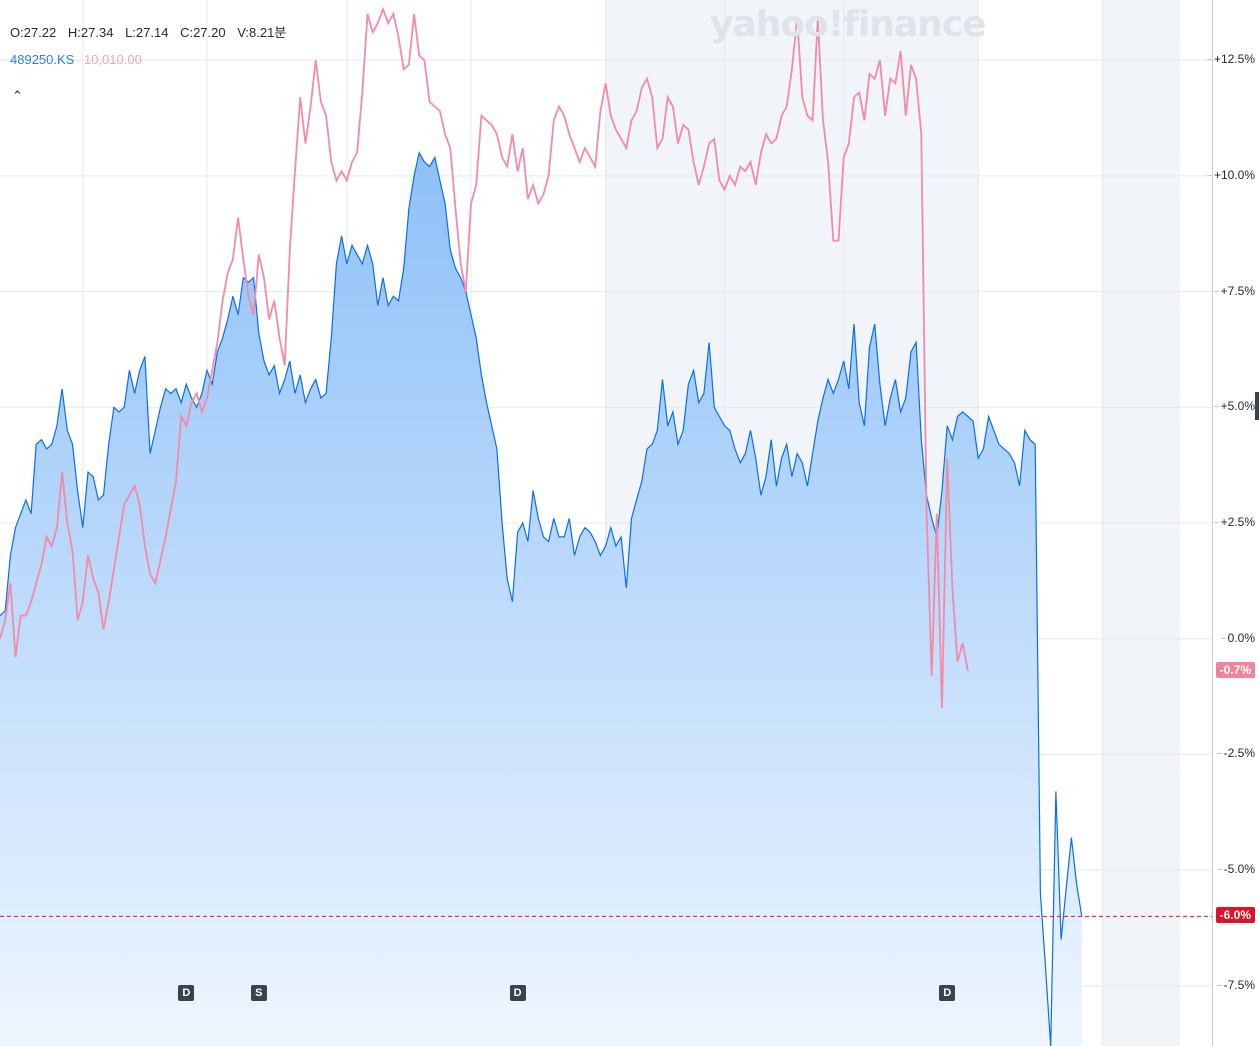 The height and width of the screenshot is (1046, 1259). Describe the element at coordinates (1235, 869) in the screenshot. I see `y-tick-label: -5.0%` at that location.